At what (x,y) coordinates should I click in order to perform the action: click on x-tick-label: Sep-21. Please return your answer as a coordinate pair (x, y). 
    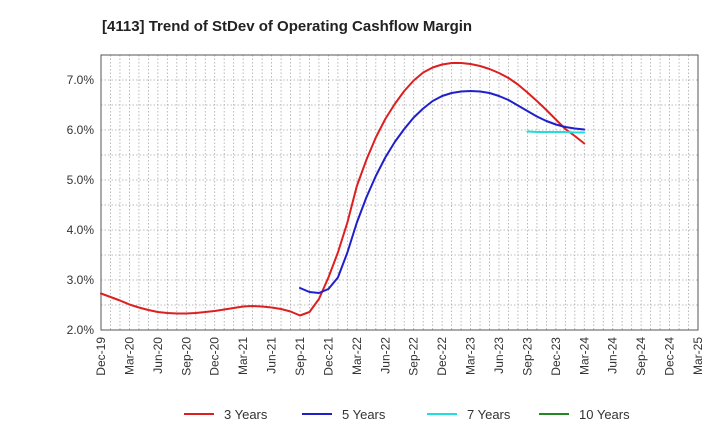
    Looking at the image, I should click on (300, 356).